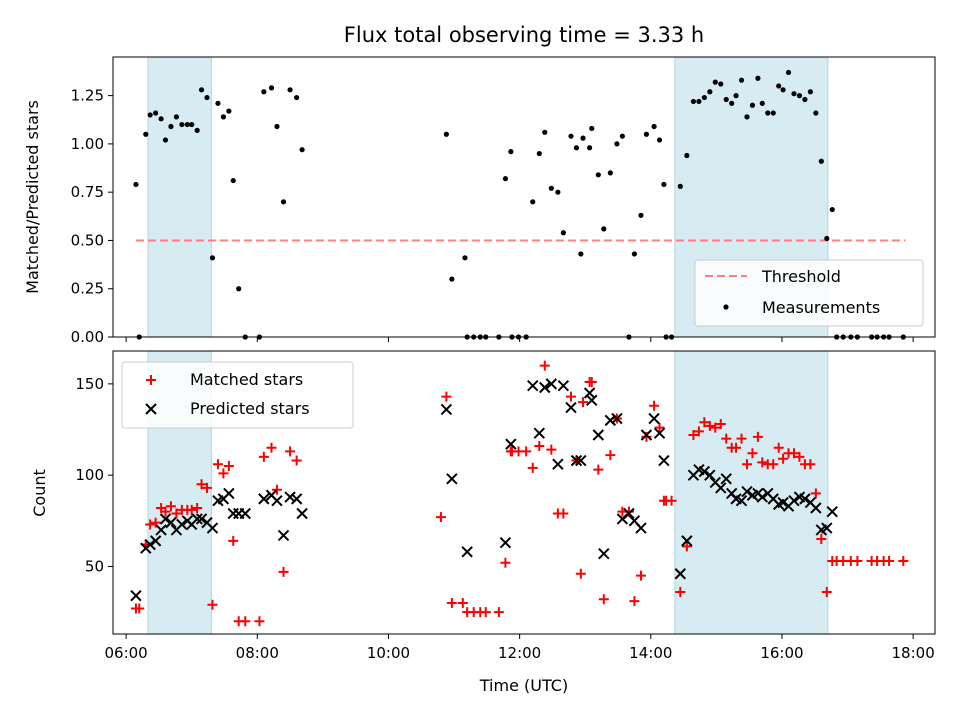  I want to click on legend-x-mark, so click(151, 409).